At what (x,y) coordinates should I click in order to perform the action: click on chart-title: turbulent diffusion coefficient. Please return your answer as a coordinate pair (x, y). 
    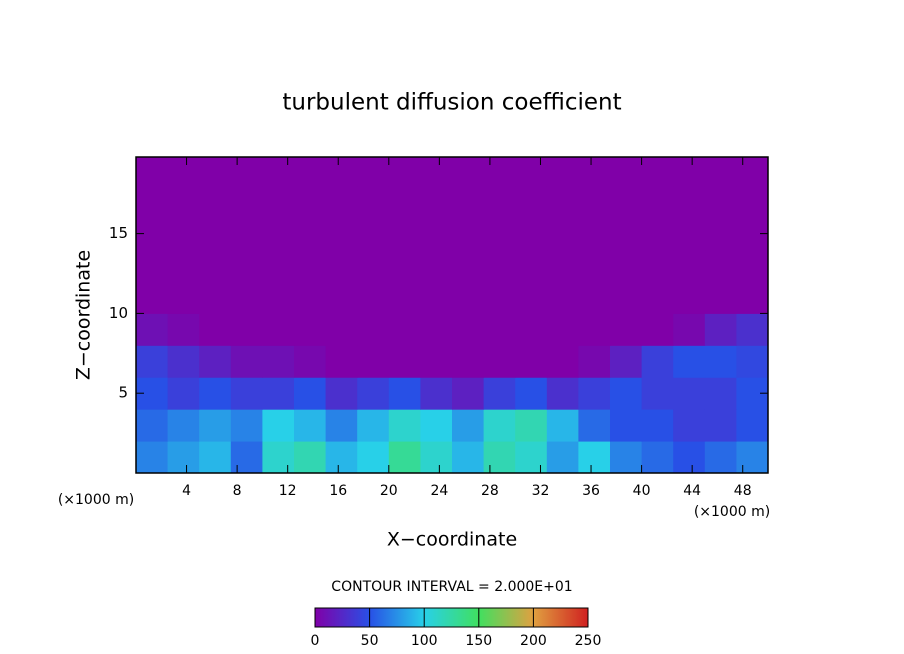
    Looking at the image, I should click on (451, 103).